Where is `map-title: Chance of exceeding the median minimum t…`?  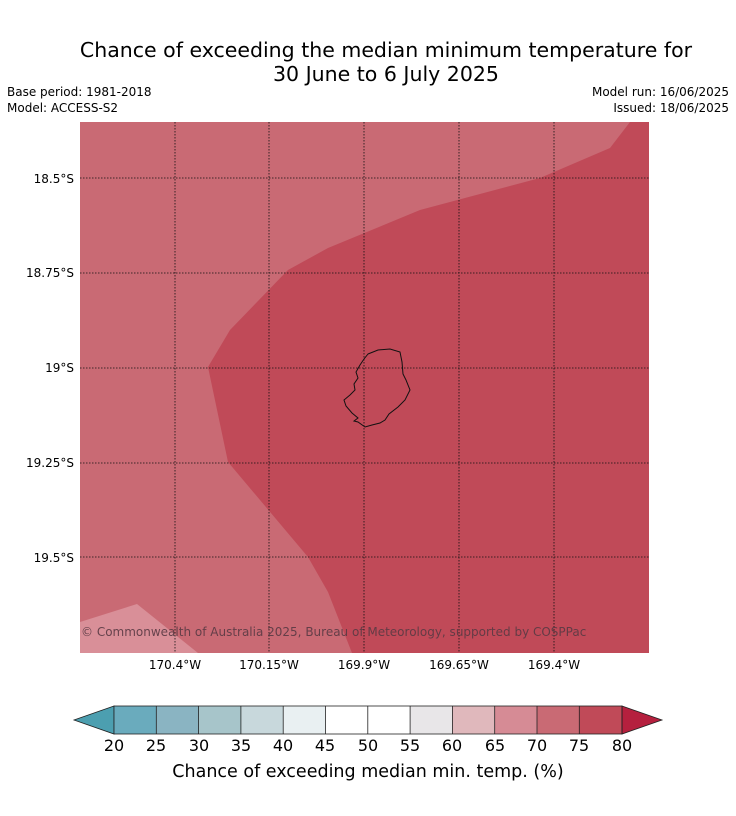
map-title: Chance of exceeding the median minimum t… is located at coordinates (368, 62).